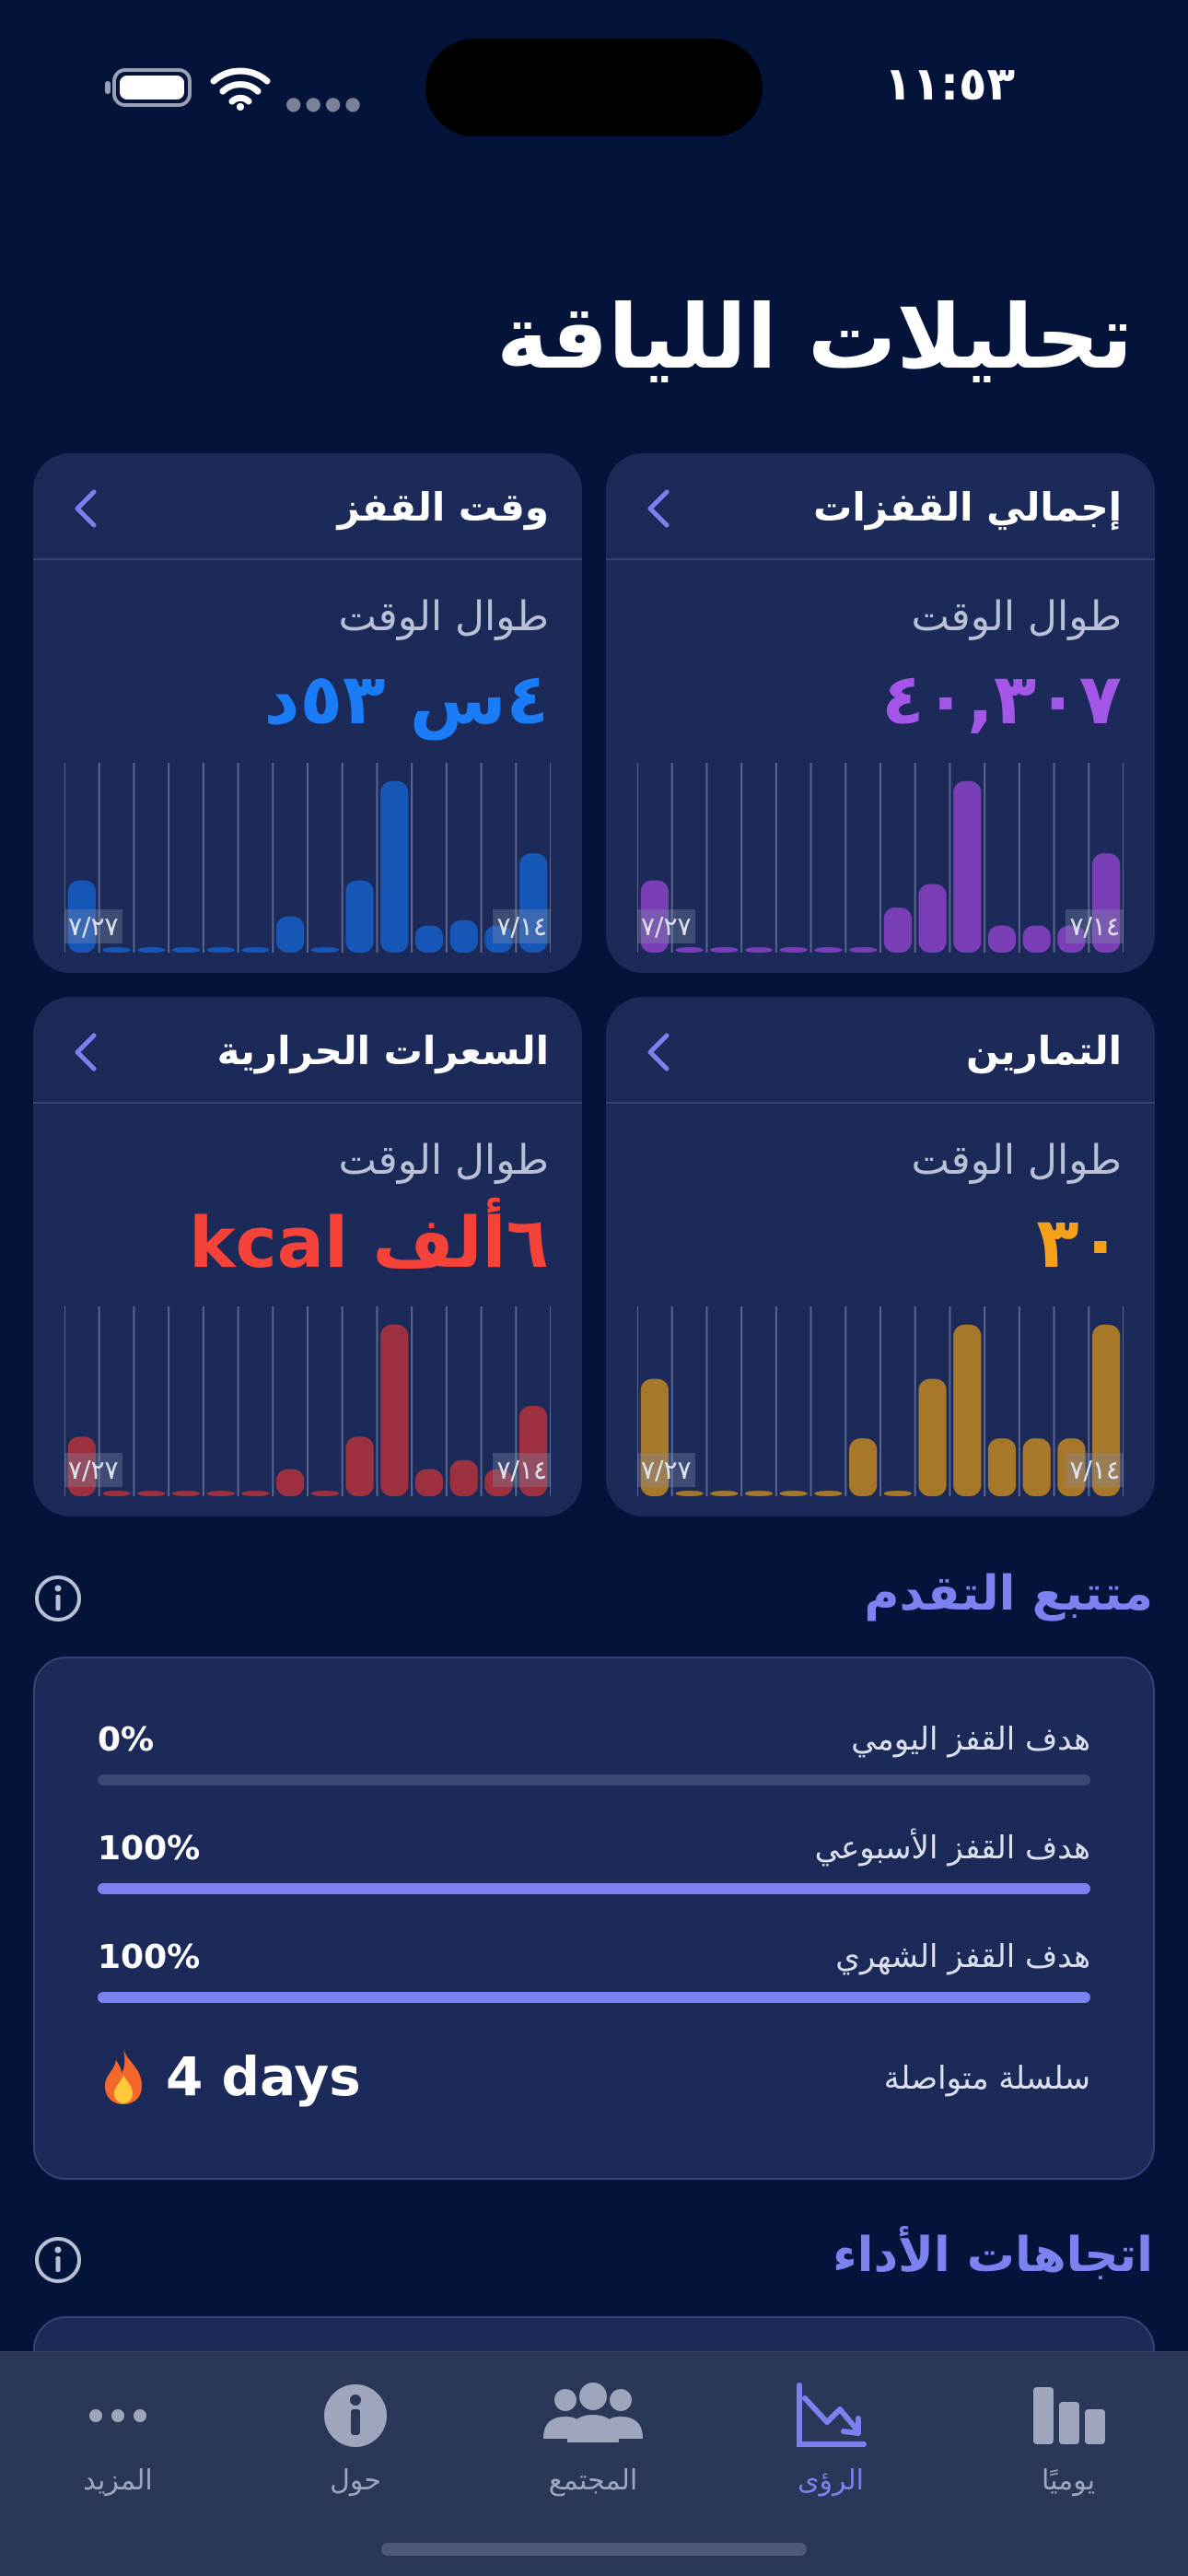  Describe the element at coordinates (118, 2481) in the screenshot. I see `tab-label: المزيد` at that location.